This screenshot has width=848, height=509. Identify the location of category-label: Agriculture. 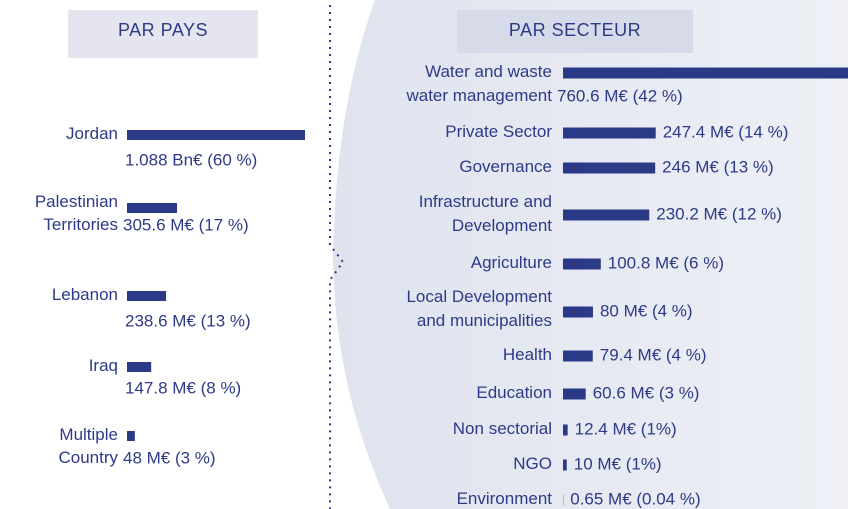
(511, 262).